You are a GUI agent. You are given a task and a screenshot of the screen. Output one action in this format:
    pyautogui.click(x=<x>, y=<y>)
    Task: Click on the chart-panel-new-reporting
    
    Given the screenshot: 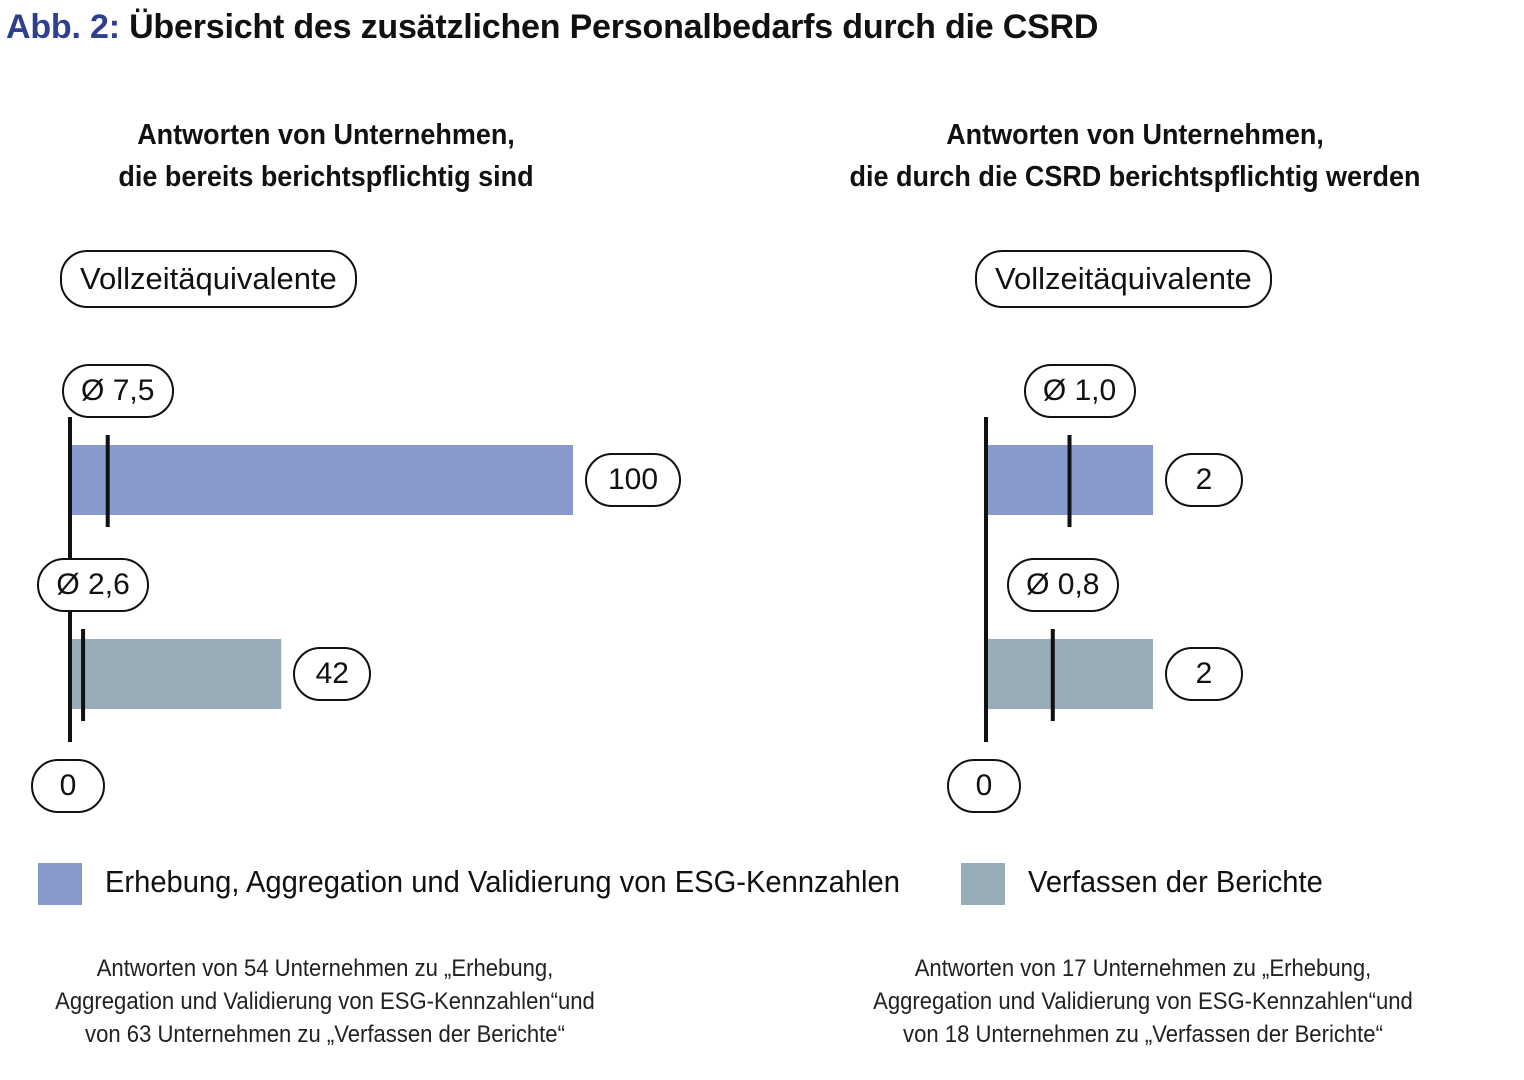 What is the action you would take?
    pyautogui.click(x=1068, y=579)
    